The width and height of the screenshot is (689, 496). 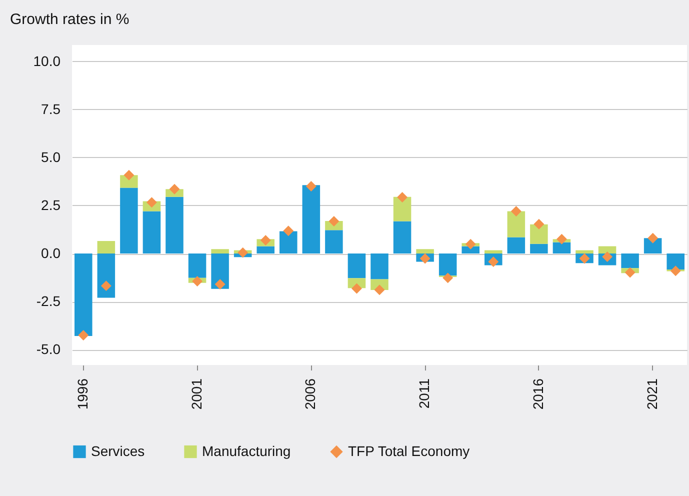 I want to click on x-tick-label: 2011, so click(x=424, y=393).